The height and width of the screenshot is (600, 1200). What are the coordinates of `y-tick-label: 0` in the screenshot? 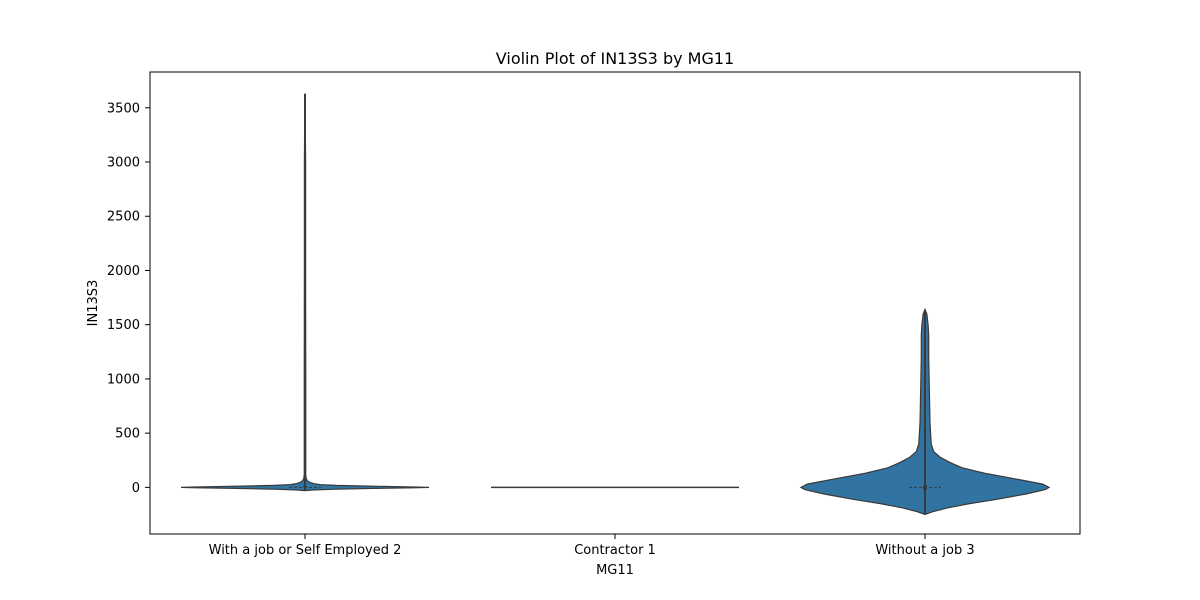 It's located at (136, 488).